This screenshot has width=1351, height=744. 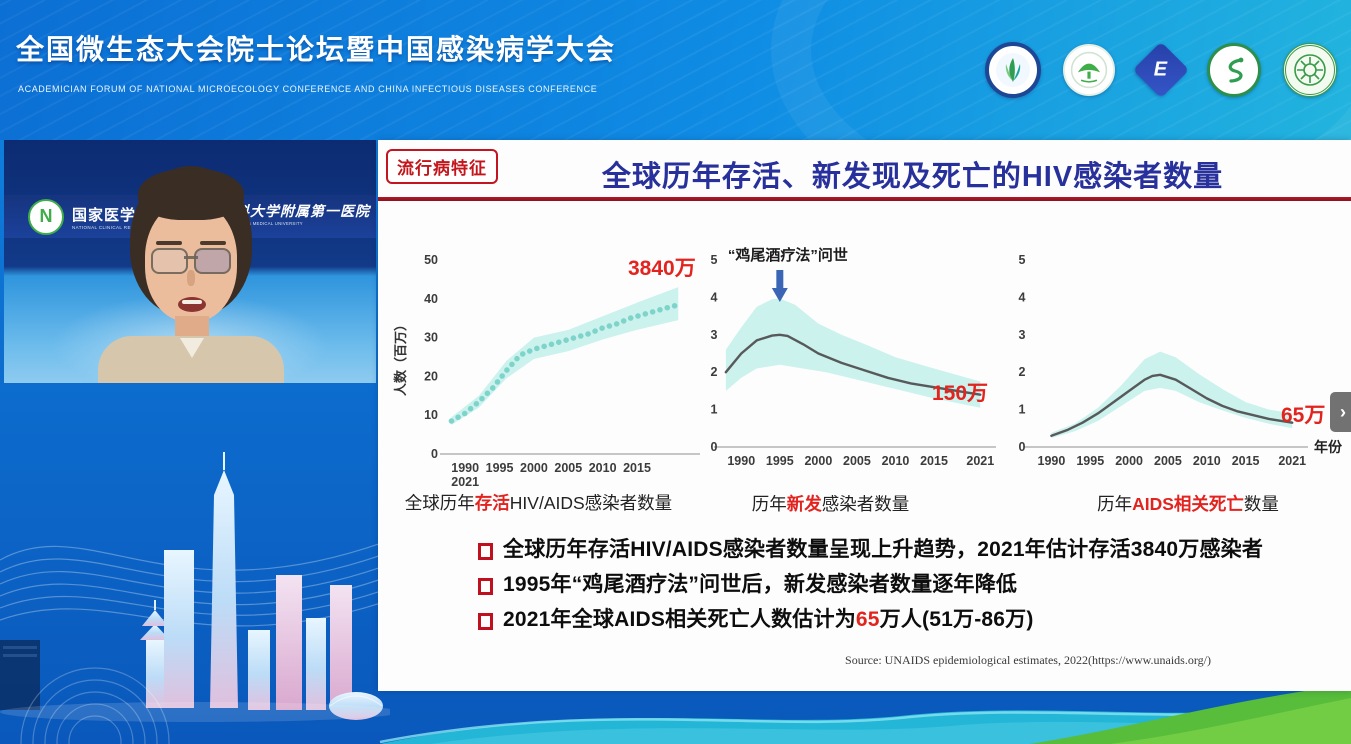 What do you see at coordinates (910, 620) in the screenshot?
I see `bullet-item: 2021年全球AIDS相关死亡人数估计为65万人(51万-86万)` at bounding box center [910, 620].